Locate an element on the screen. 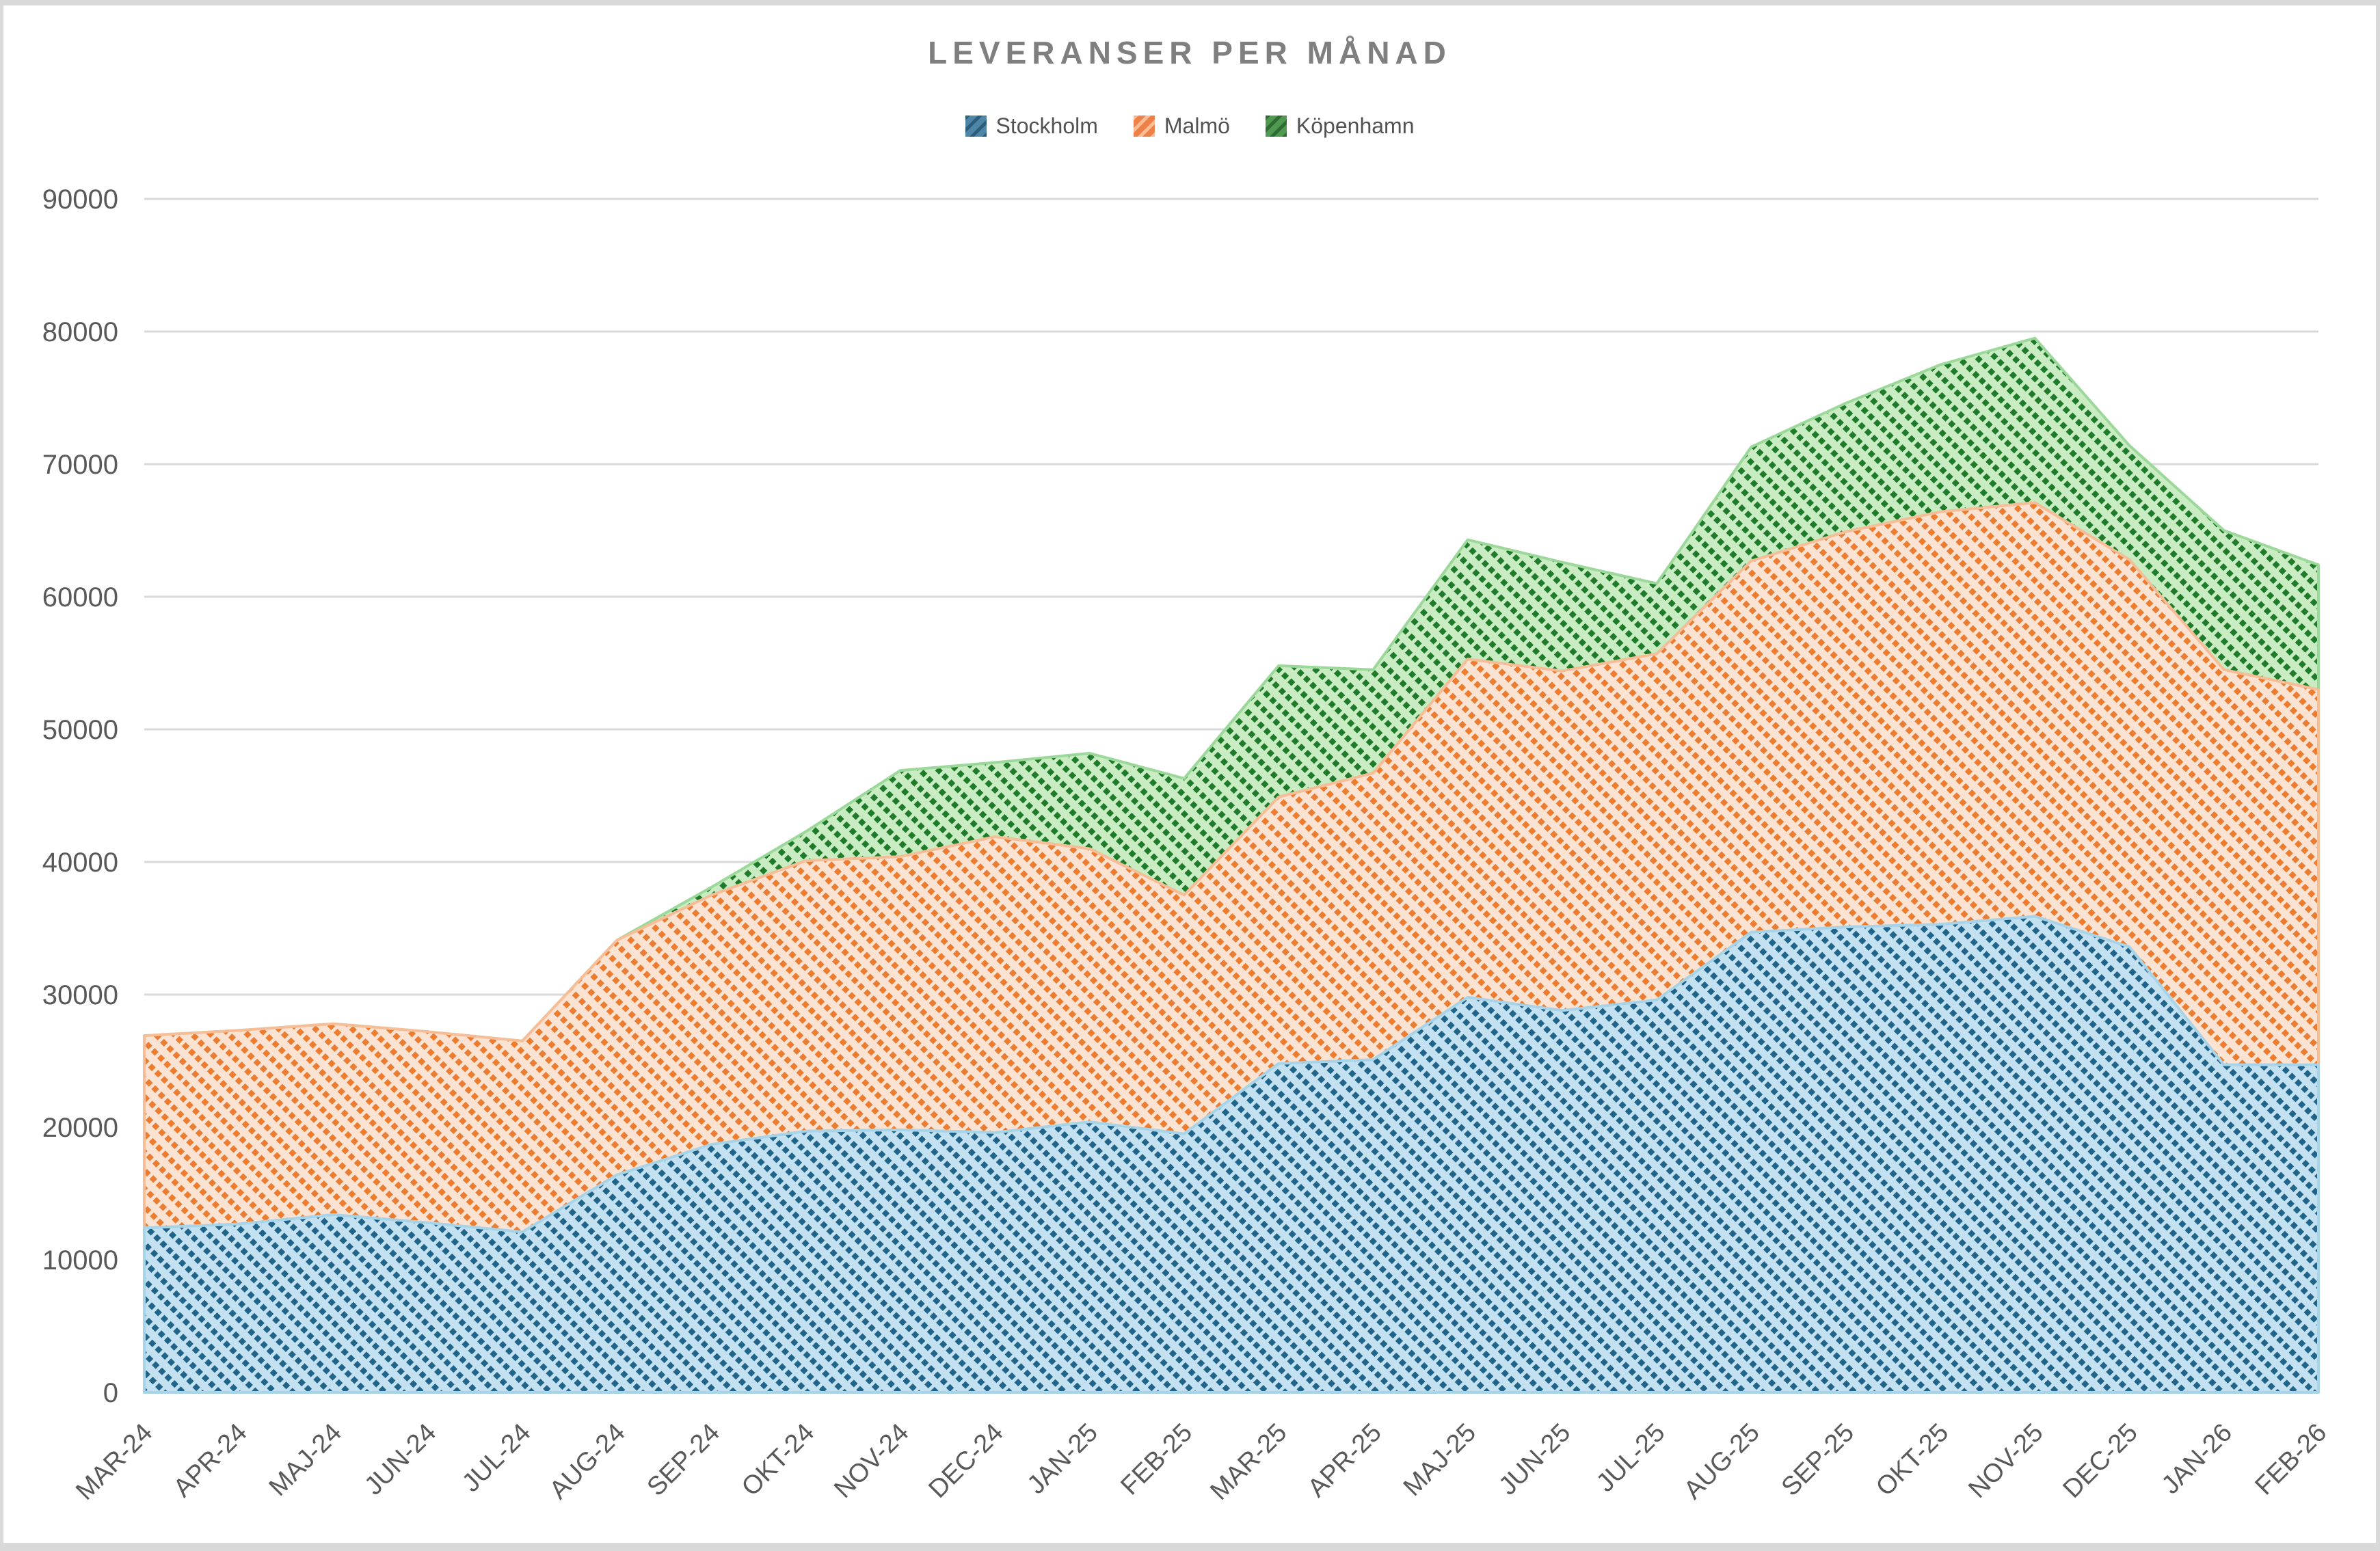 The width and height of the screenshot is (2380, 1551). x-axis-tick-DEC-24: DEC-24 is located at coordinates (965, 1461).